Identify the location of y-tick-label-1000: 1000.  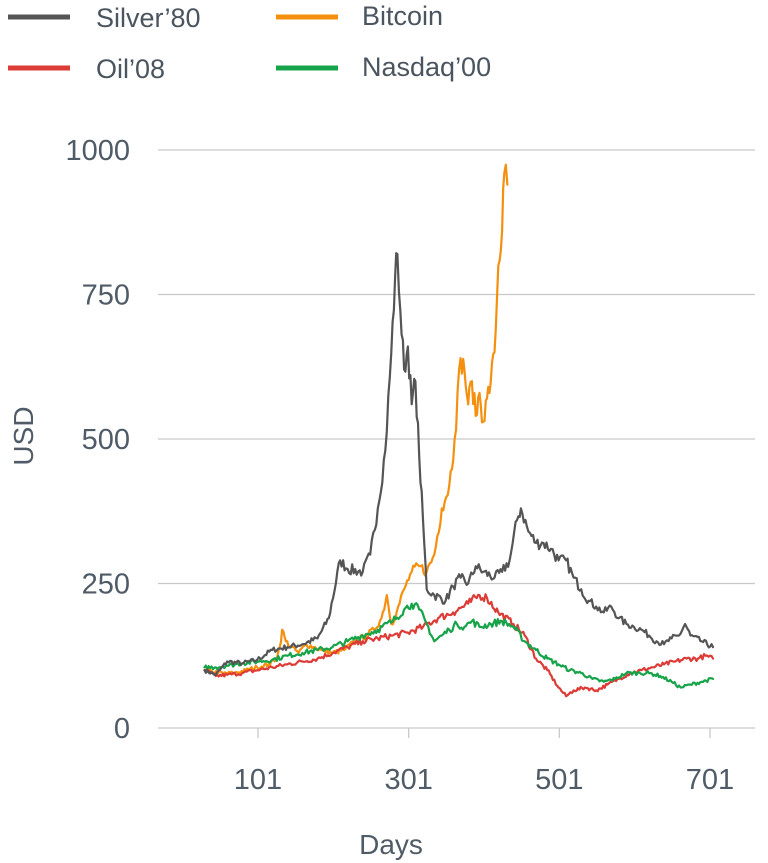
(97, 151).